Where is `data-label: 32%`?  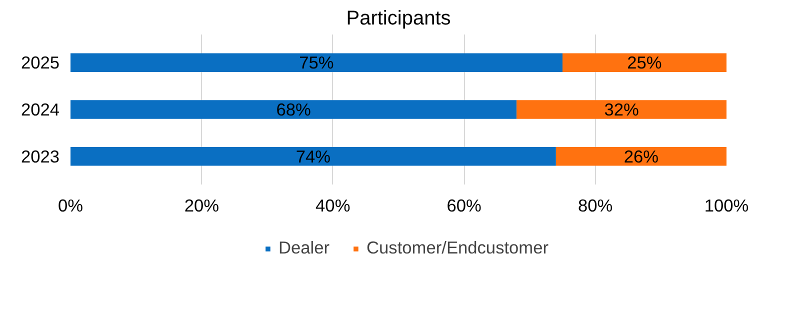 data-label: 32% is located at coordinates (621, 110).